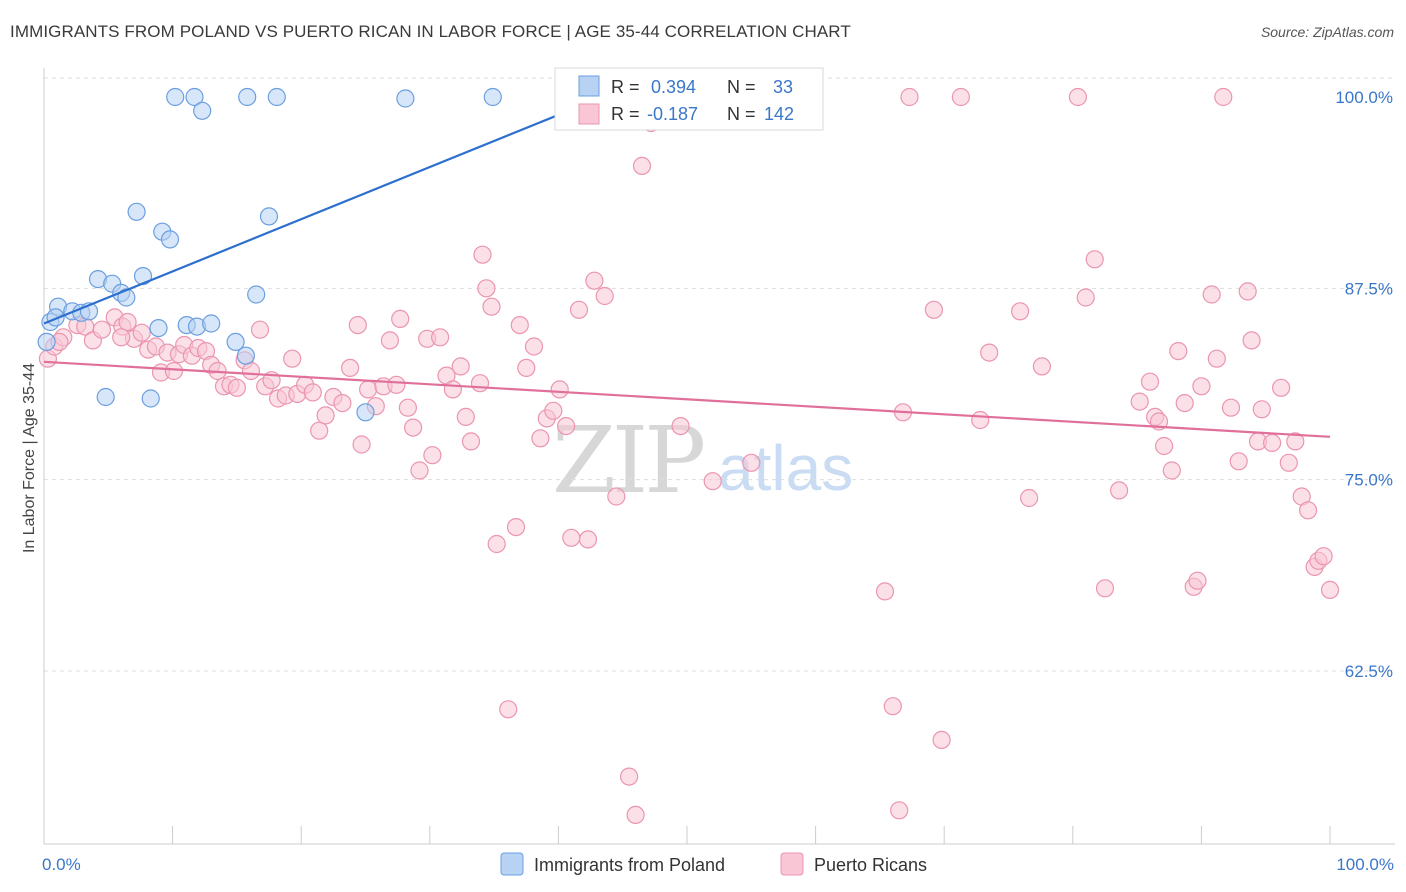  I want to click on legend-swatch-puerto-ricans, so click(792, 864).